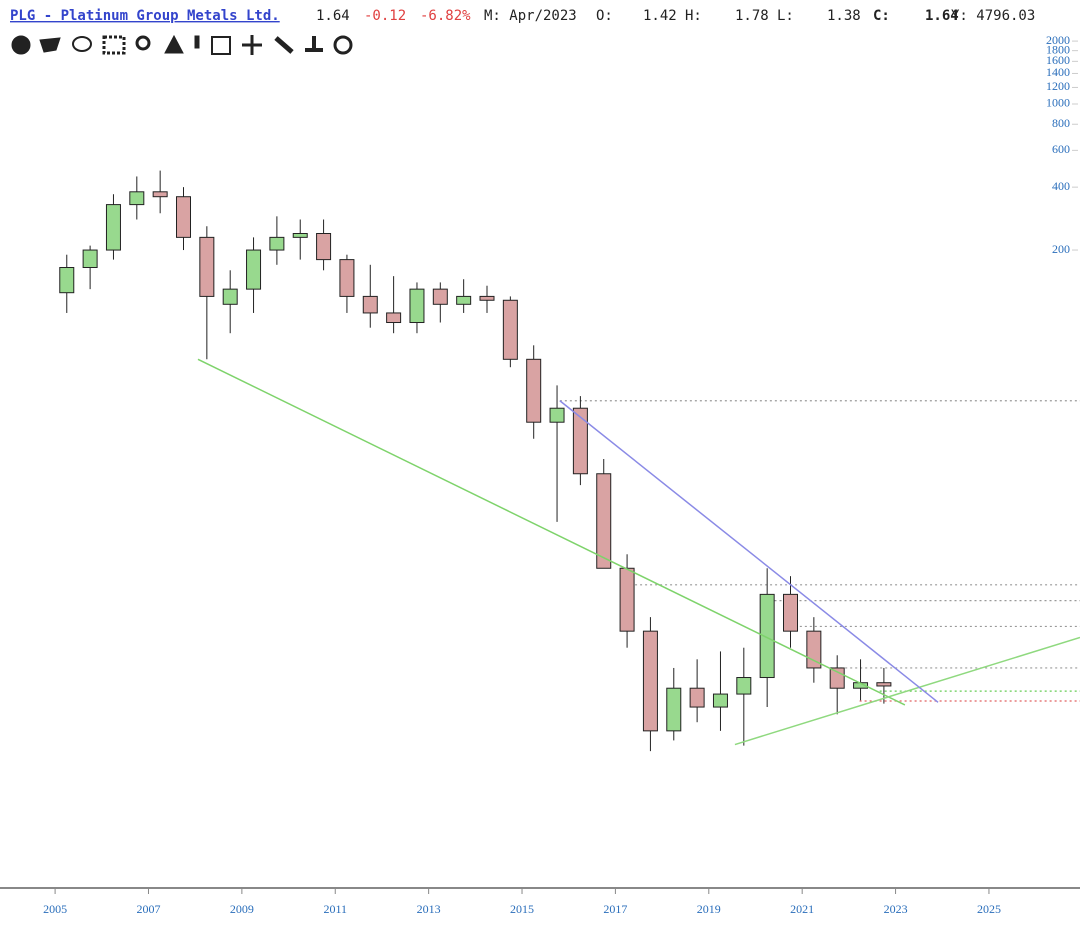 Image resolution: width=1080 pixels, height=926 pixels. I want to click on x-tick-label: 2017, so click(615, 909).